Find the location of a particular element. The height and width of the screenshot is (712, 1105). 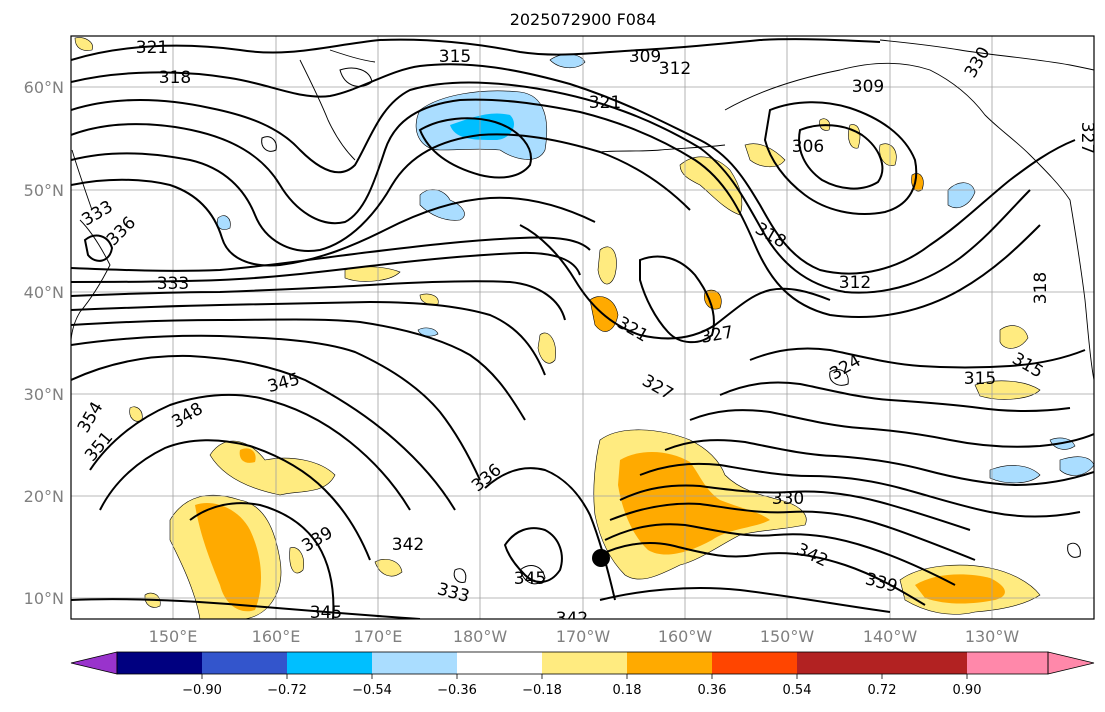

lon-label: 170°W is located at coordinates (583, 636).